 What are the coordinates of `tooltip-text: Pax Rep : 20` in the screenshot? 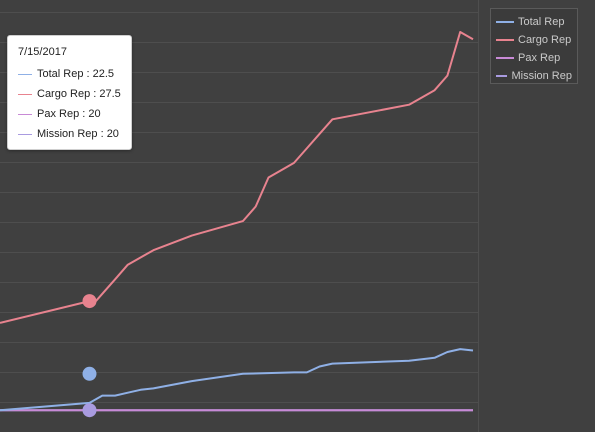 It's located at (69, 114).